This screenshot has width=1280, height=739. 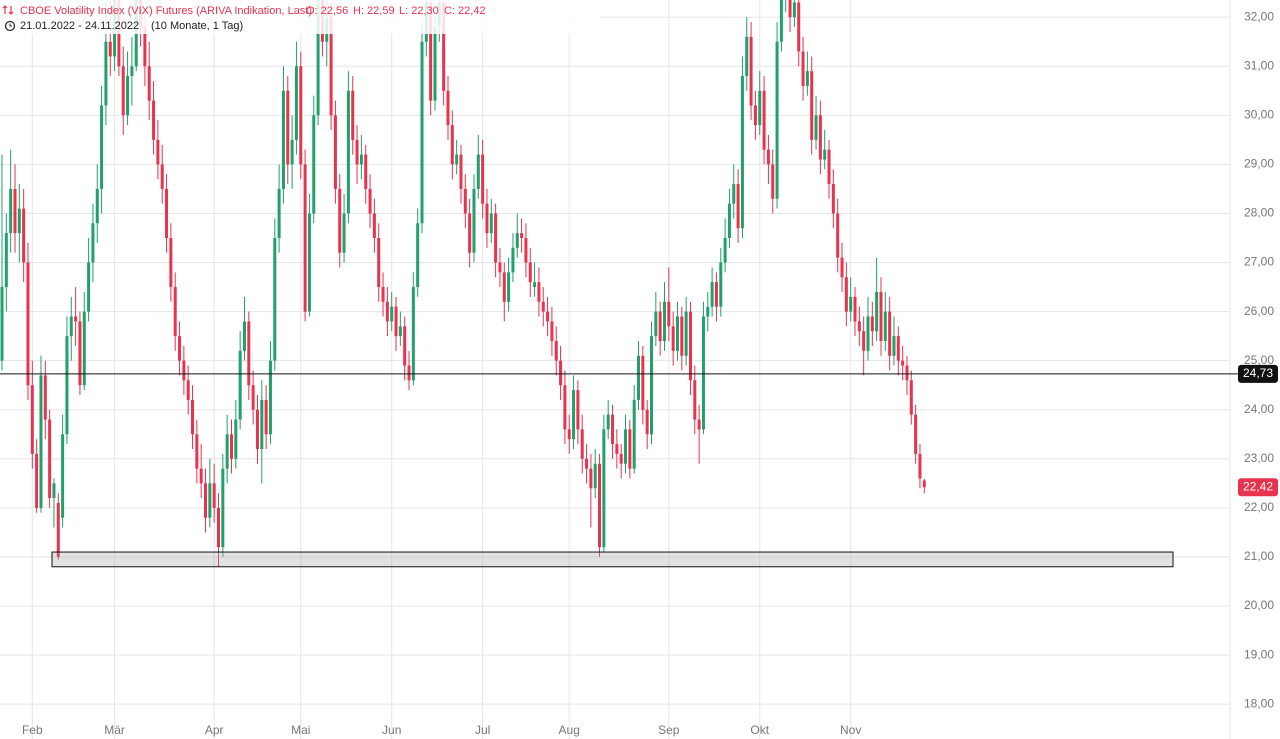 I want to click on y-tick-label: 22,00, so click(x=1259, y=507).